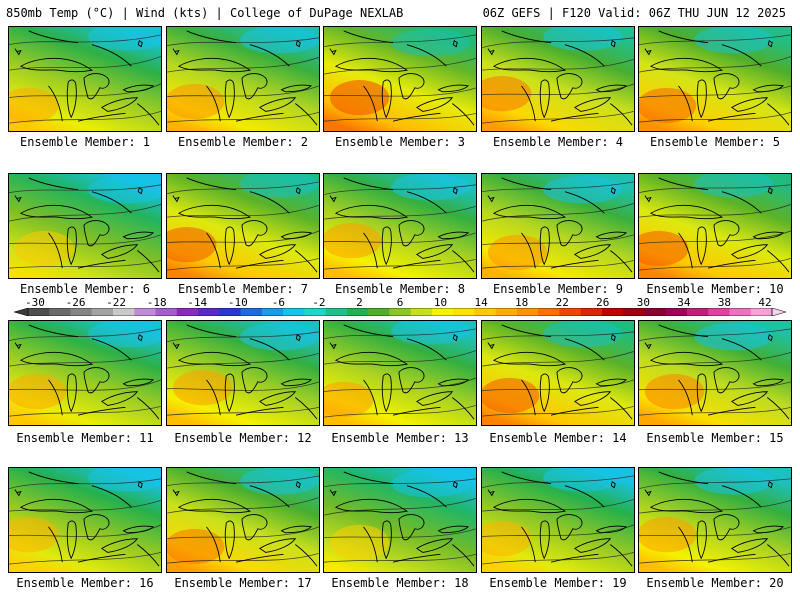  What do you see at coordinates (558, 289) in the screenshot?
I see `ensemble-member-label: Ensemble Member: 9` at bounding box center [558, 289].